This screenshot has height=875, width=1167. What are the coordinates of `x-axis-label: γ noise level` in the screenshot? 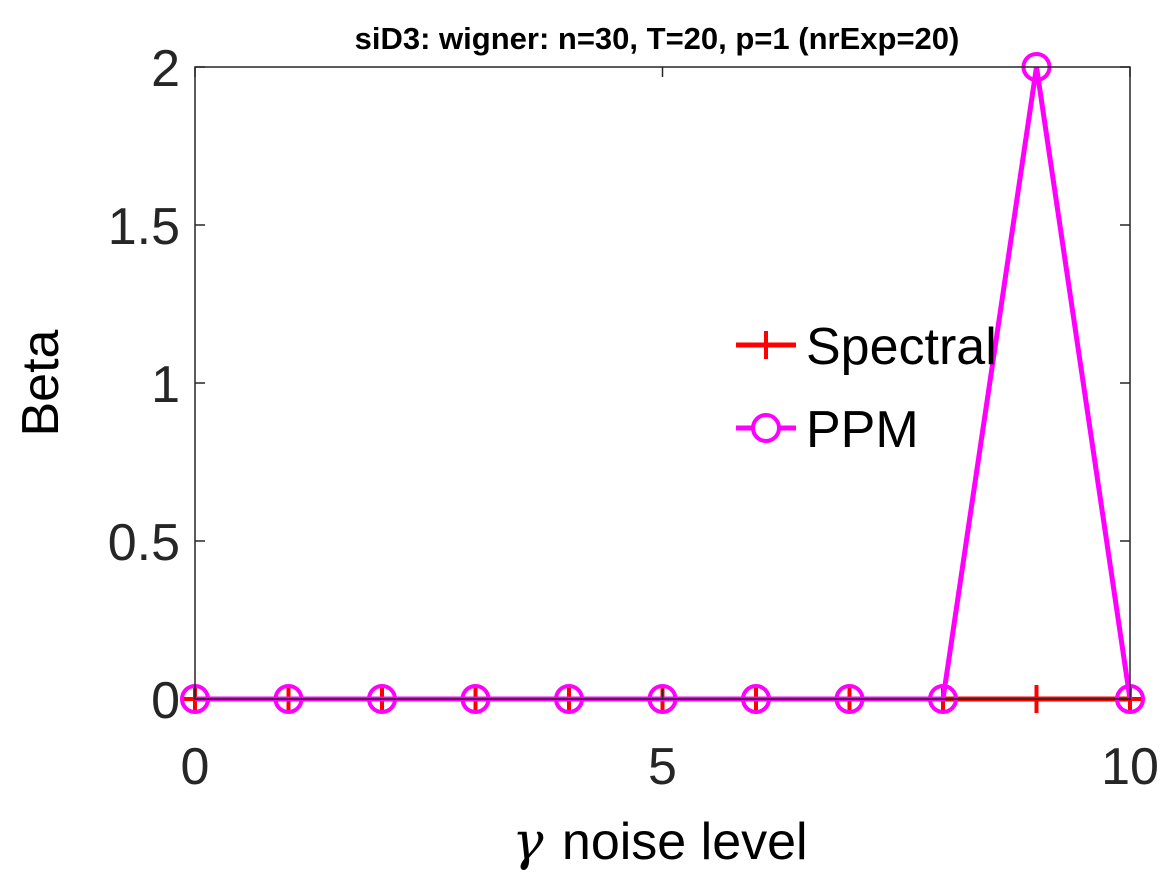 It's located at (659, 842).